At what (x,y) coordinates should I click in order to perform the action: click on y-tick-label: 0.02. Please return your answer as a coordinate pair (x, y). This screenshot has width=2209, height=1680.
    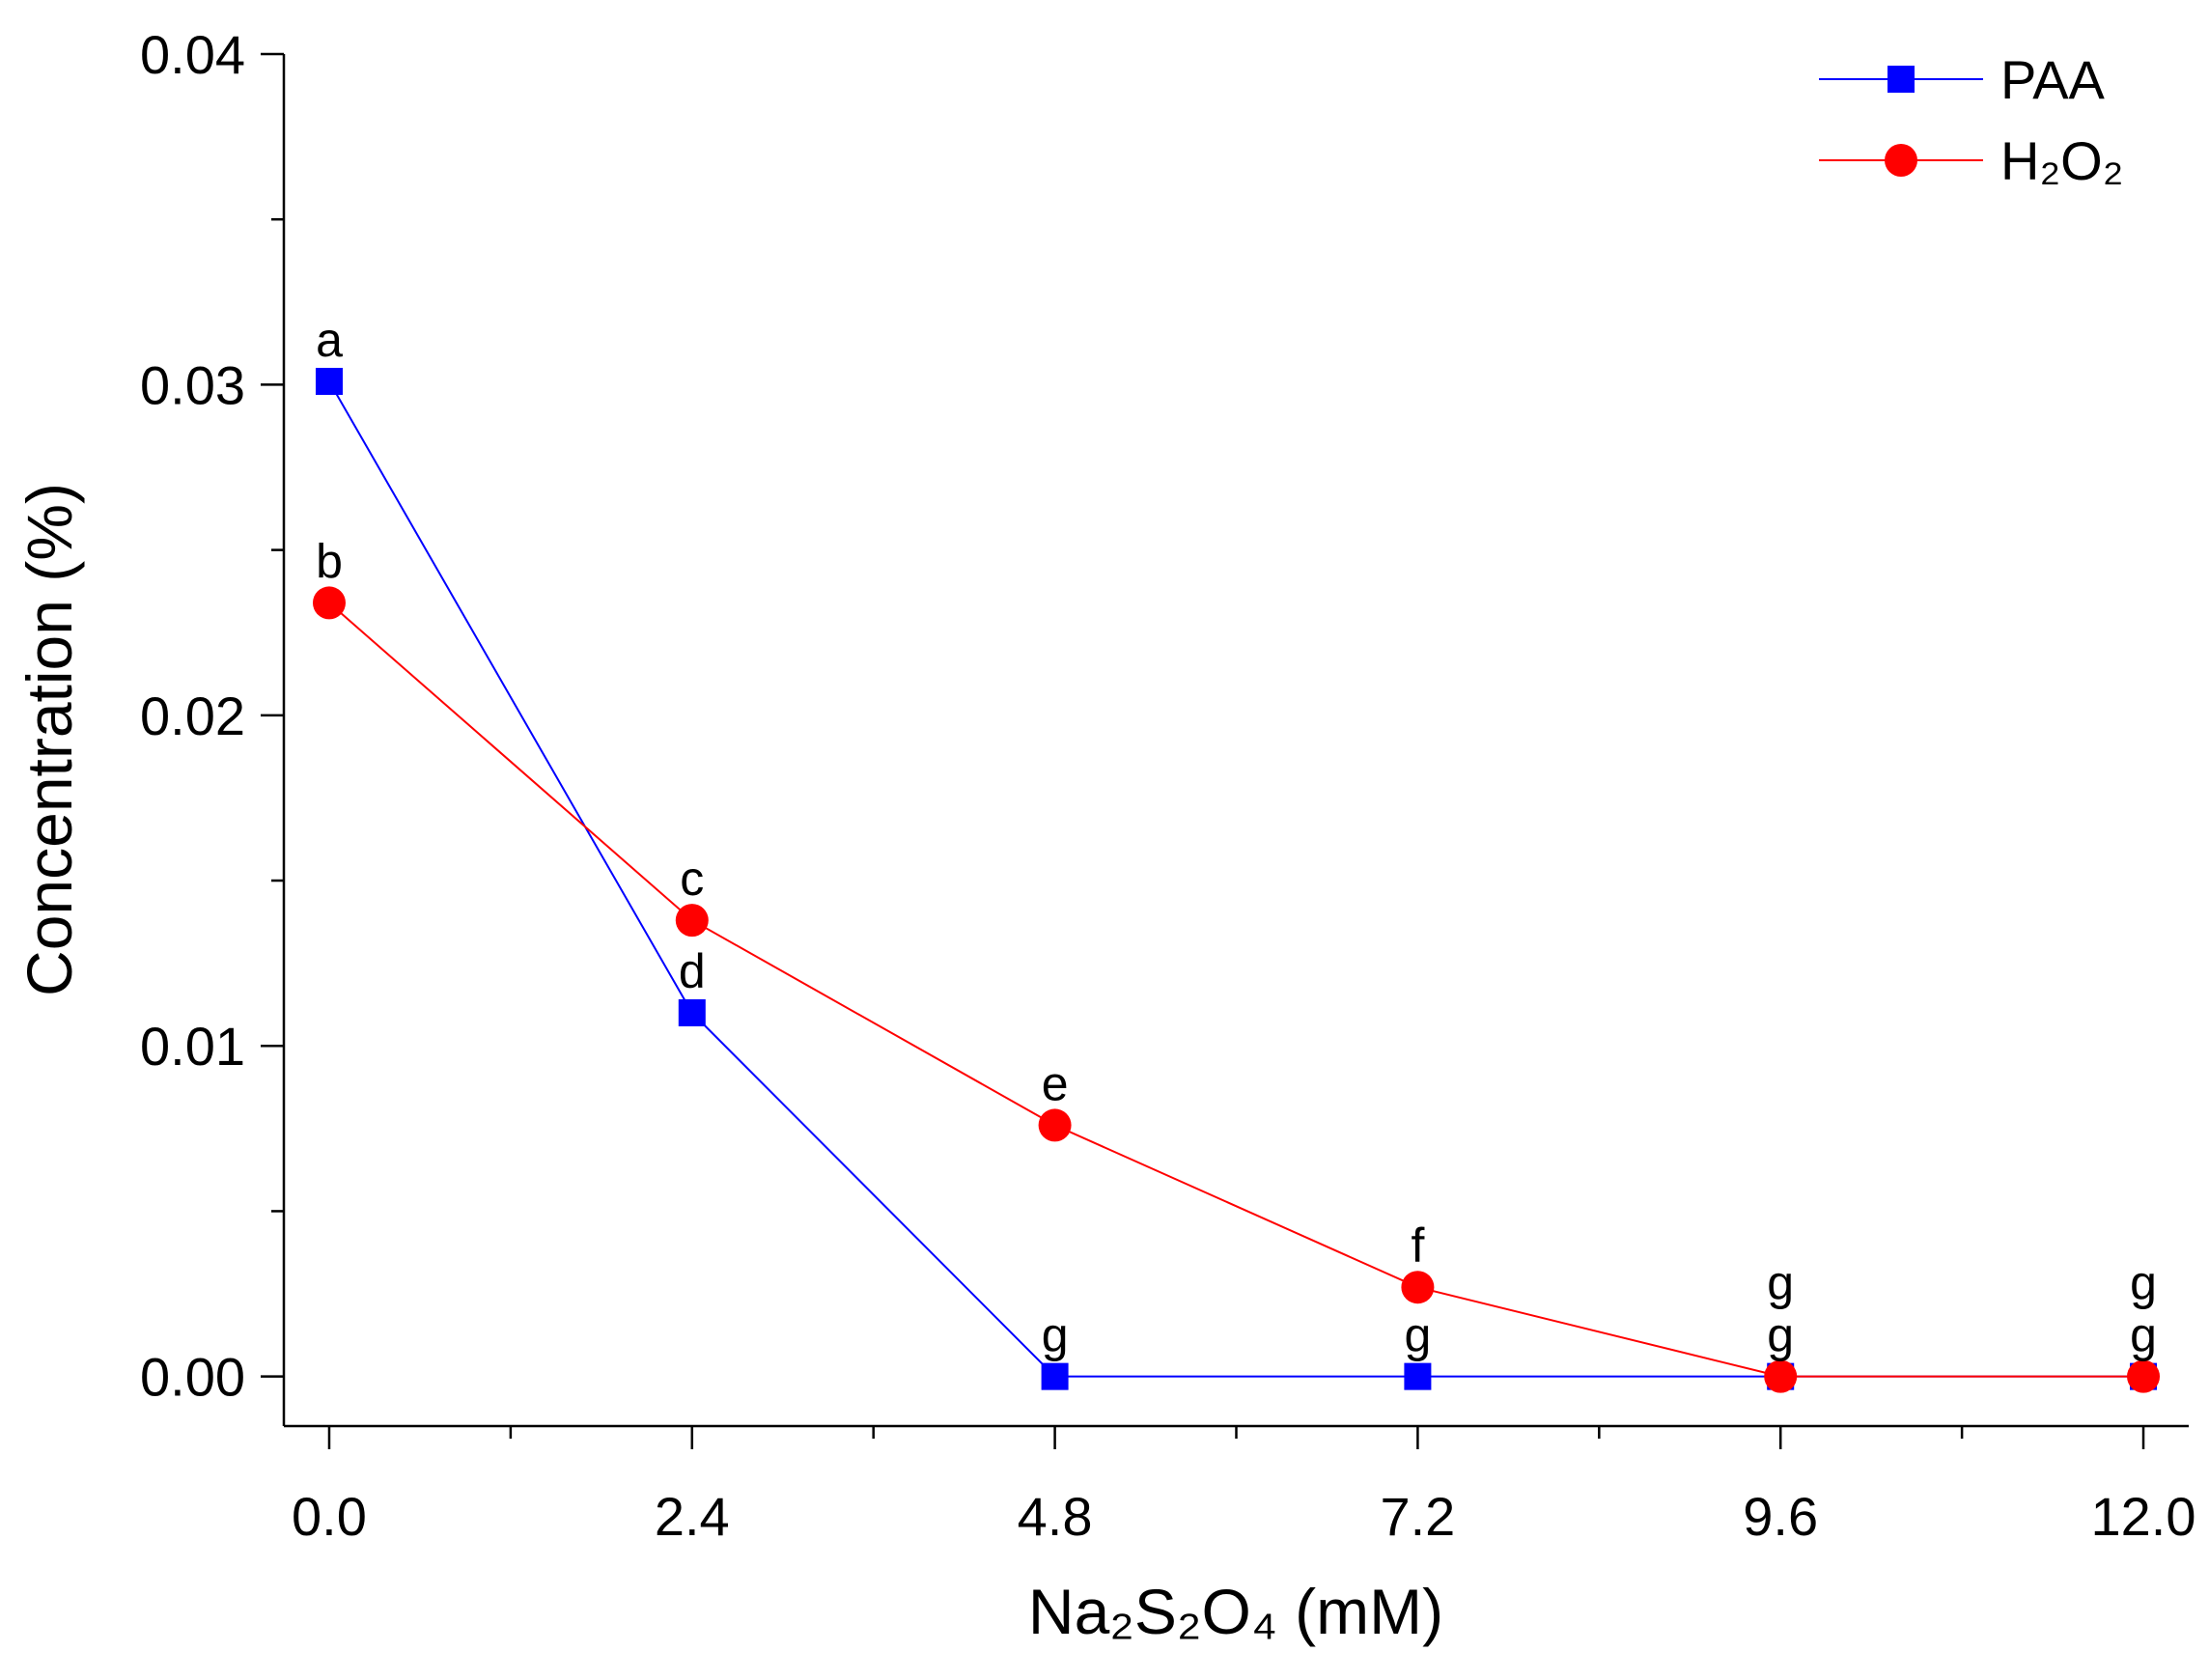
    Looking at the image, I should click on (193, 716).